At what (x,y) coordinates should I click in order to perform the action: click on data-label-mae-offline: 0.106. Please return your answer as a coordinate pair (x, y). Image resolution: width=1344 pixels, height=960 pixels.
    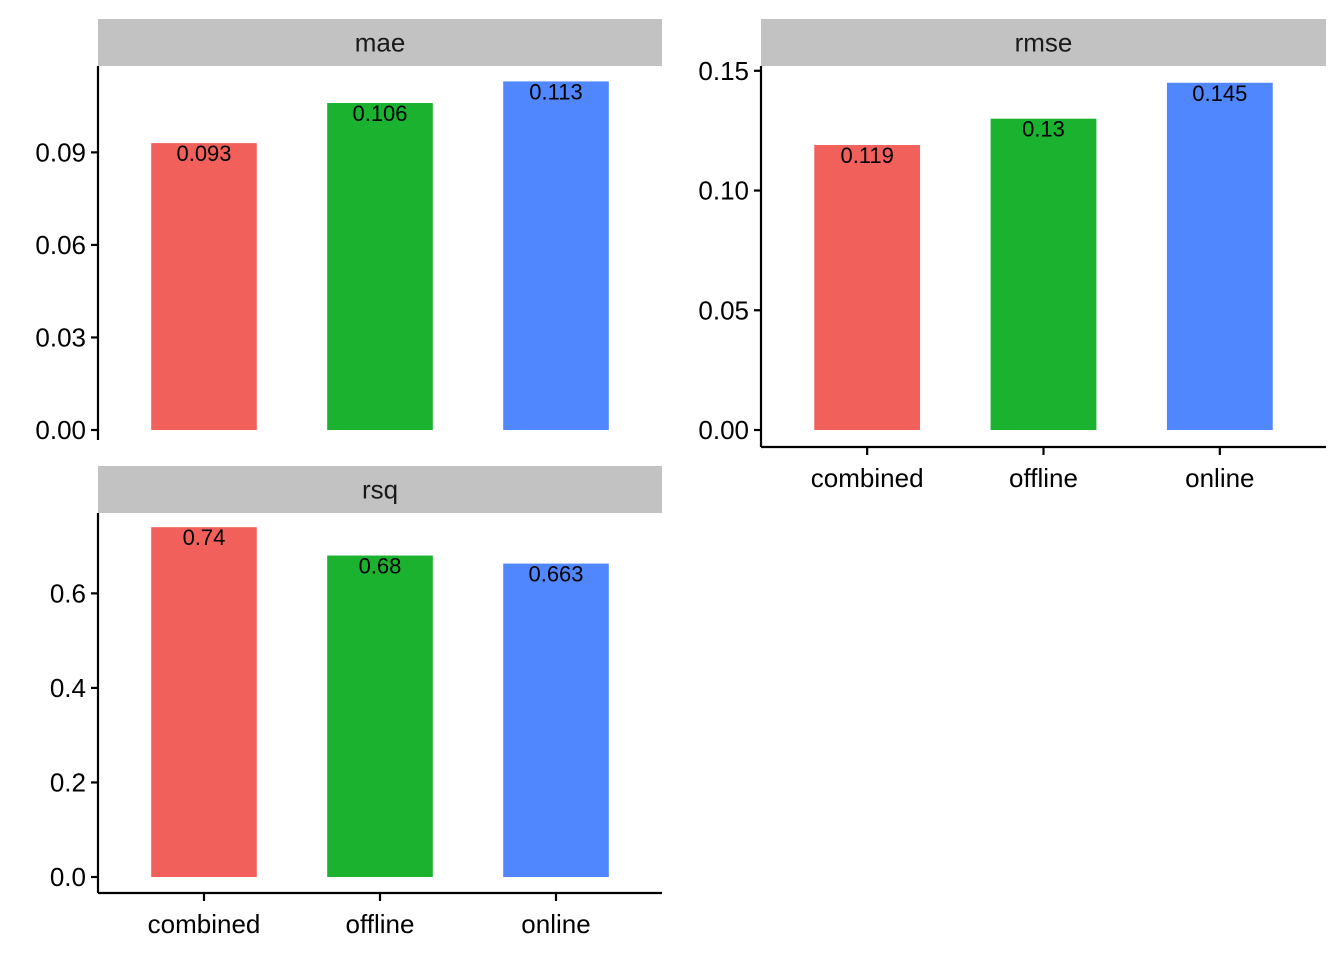
    Looking at the image, I should click on (379, 113).